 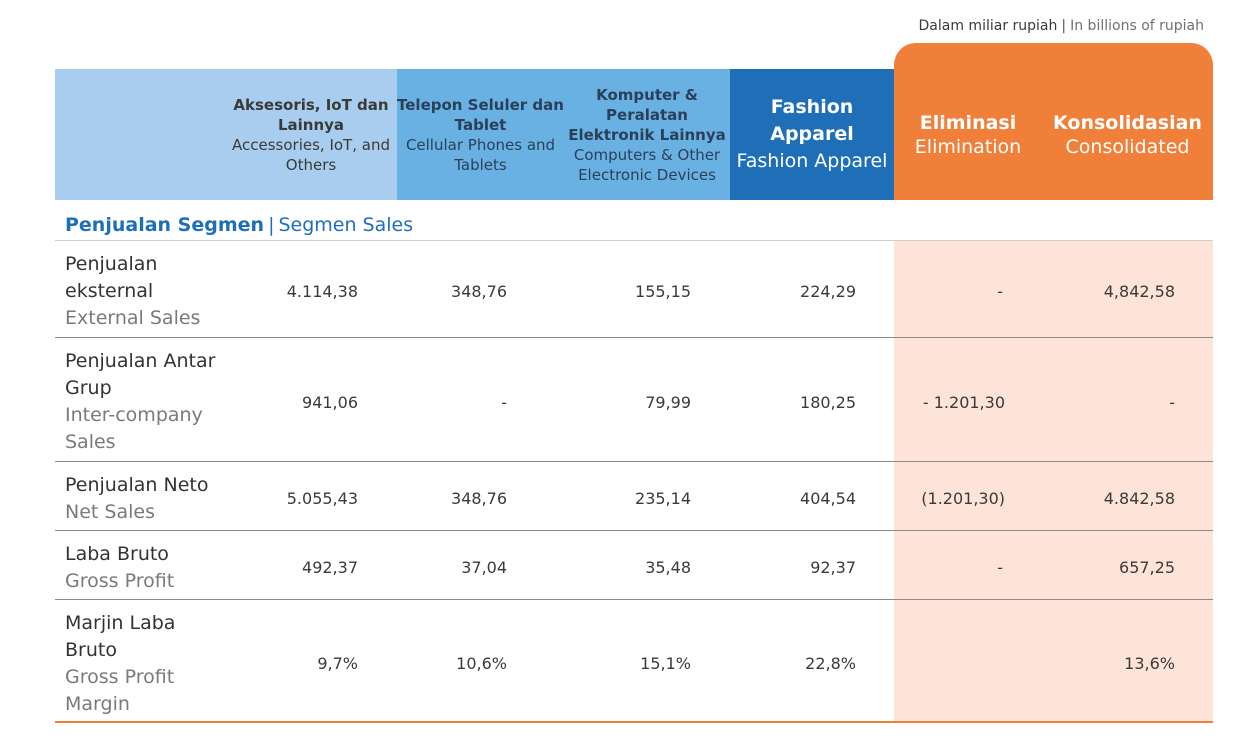 I want to click on header-accessories-id: Aksesoris, IoT dan Lainnya, so click(x=311, y=114).